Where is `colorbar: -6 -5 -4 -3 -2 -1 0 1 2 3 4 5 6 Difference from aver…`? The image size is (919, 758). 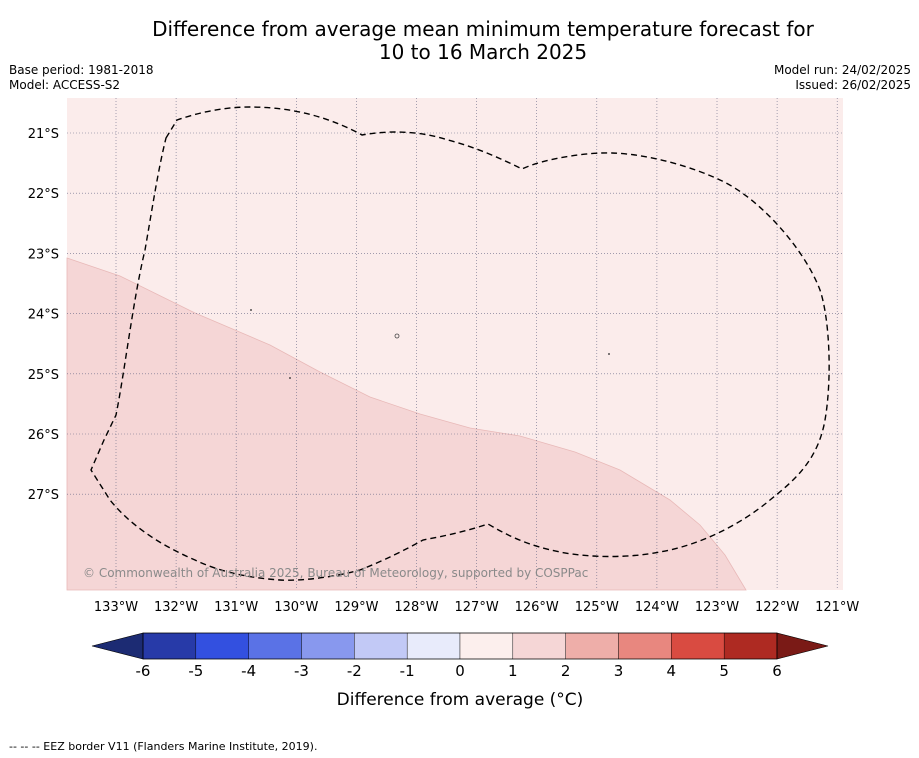
colorbar: -6 -5 -4 -3 -2 -1 0 1 2 3 4 5 6 Difference from aver… is located at coordinates (460, 671).